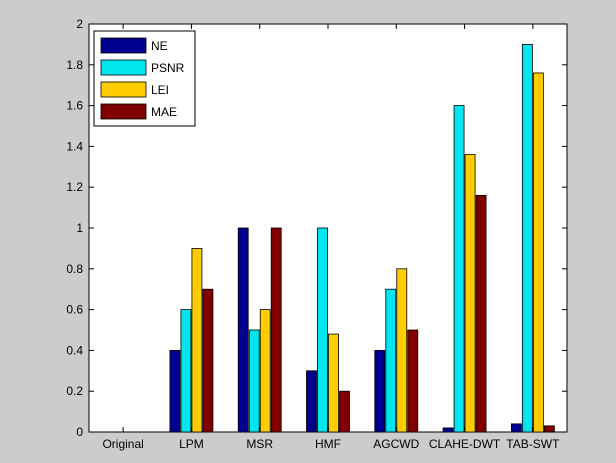 This screenshot has width=616, height=463. Describe the element at coordinates (159, 46) in the screenshot. I see `legend-label-ne: NE` at that location.